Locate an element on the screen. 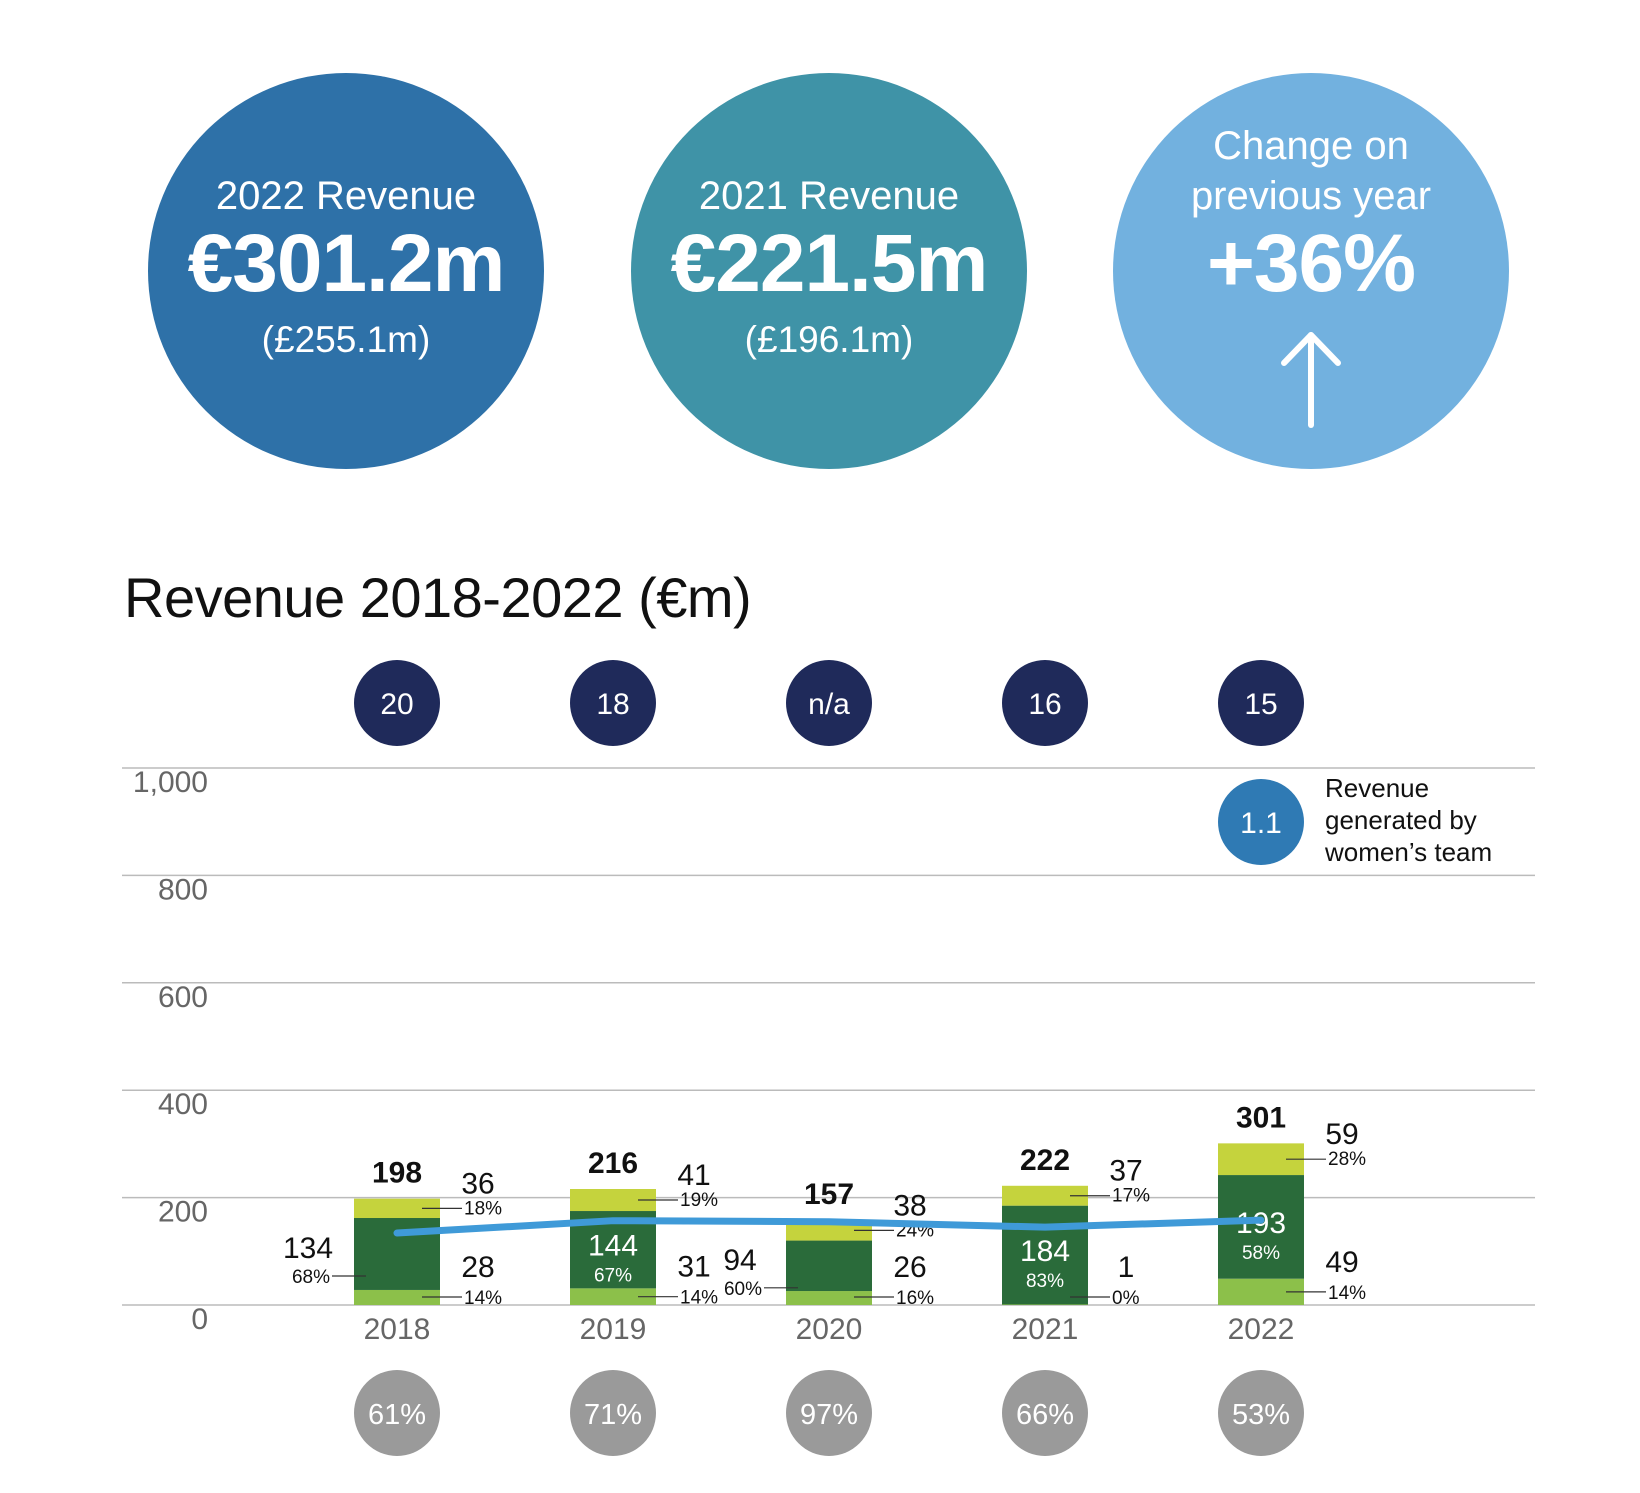 This screenshot has width=1640, height=1493. x-tick-label: 2020 is located at coordinates (829, 1329).